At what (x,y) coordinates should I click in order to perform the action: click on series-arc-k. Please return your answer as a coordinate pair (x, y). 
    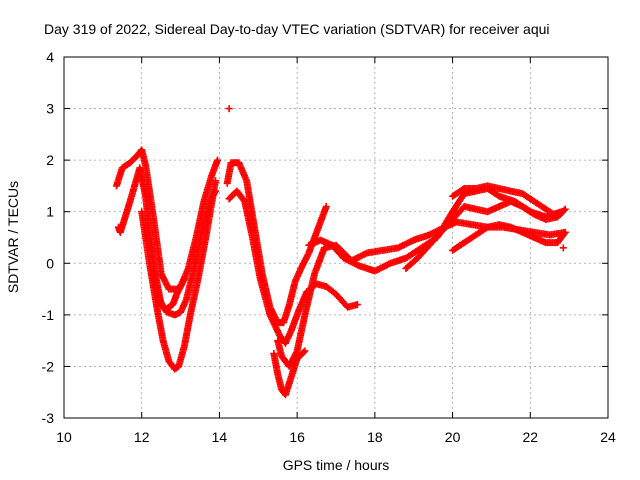
    Looking at the image, I should click on (505, 201).